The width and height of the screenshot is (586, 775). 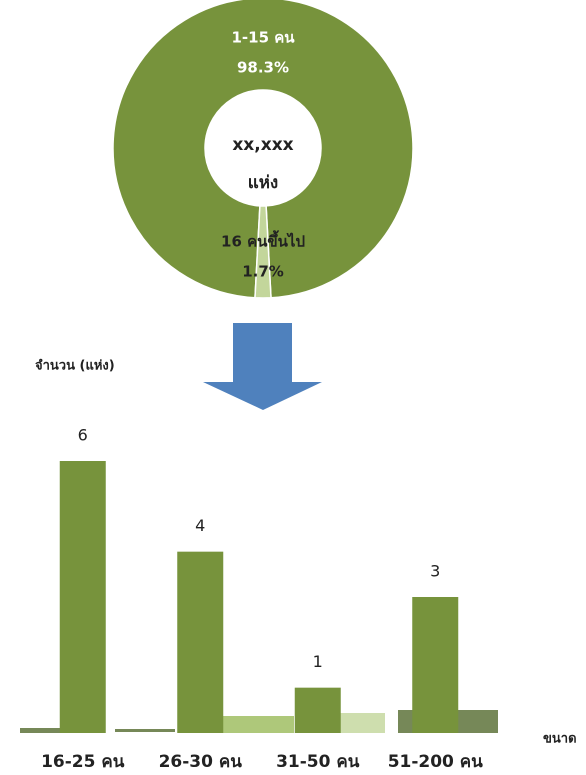 I want to click on down-arrow, so click(x=262, y=366).